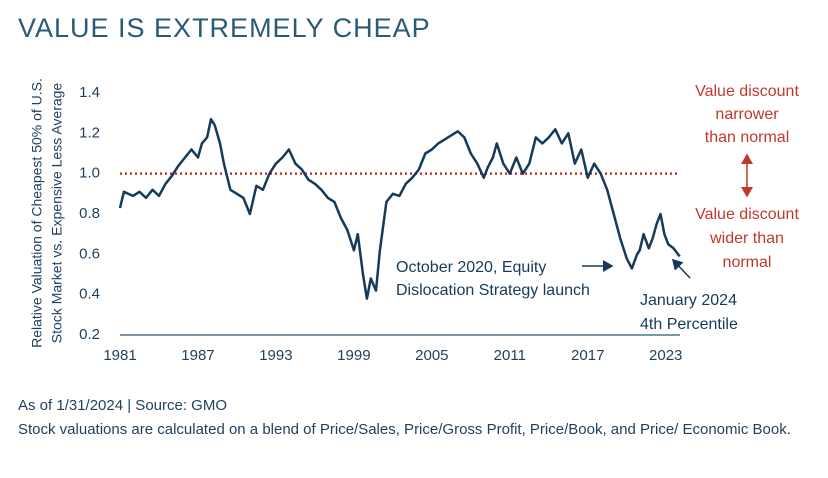 This screenshot has width=828, height=478. Describe the element at coordinates (510, 355) in the screenshot. I see `x-tick-label: 2011` at that location.